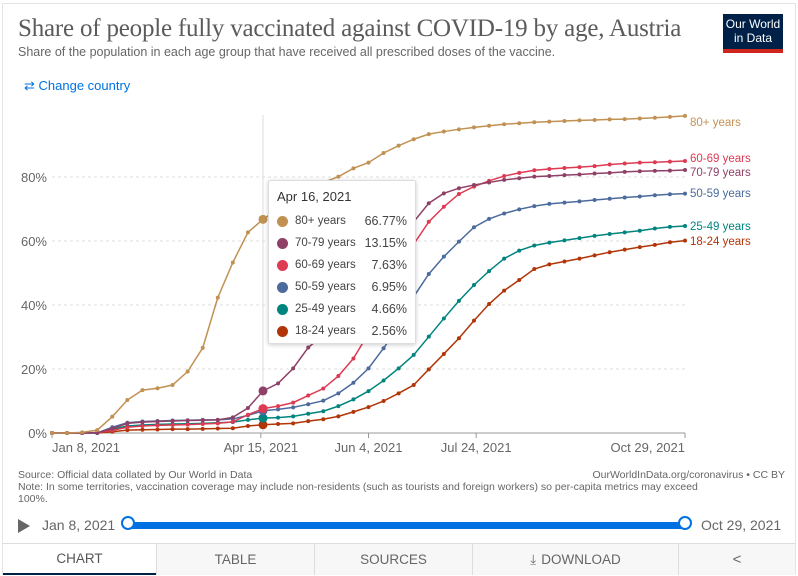 The height and width of the screenshot is (576, 798). Describe the element at coordinates (128, 523) in the screenshot. I see `timeline-start-handle` at that location.